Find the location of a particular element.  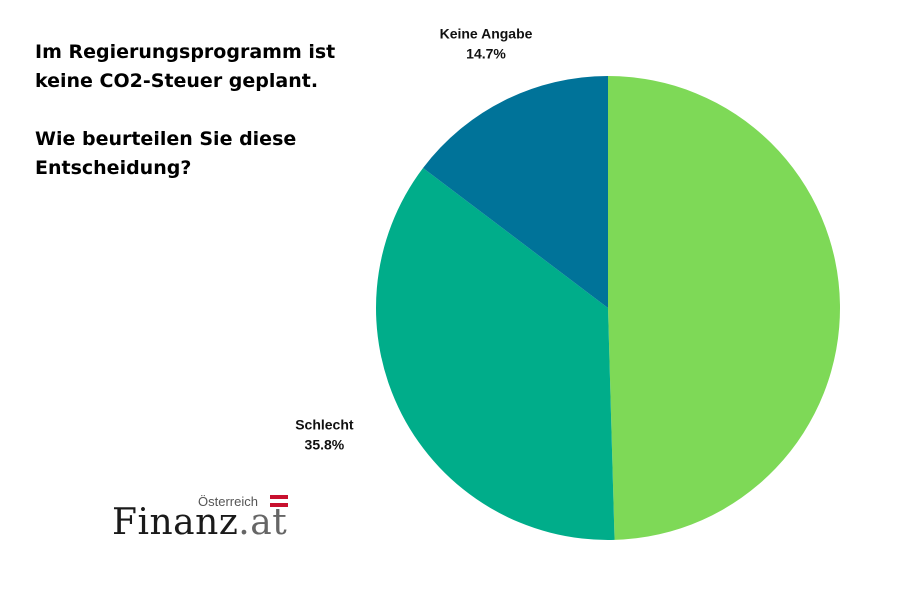

austria-flag-icon is located at coordinates (279, 501).